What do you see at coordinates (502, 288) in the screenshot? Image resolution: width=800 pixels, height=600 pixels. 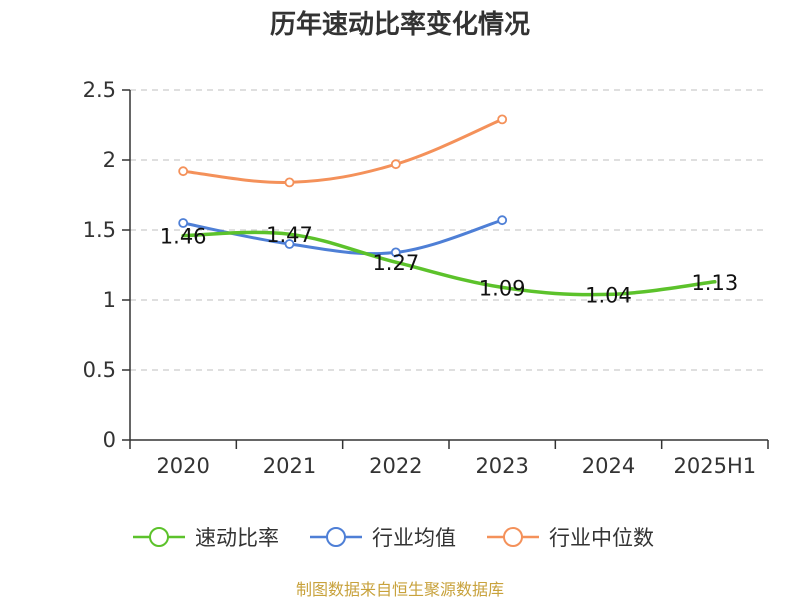 I see `data-label: 1.09` at bounding box center [502, 288].